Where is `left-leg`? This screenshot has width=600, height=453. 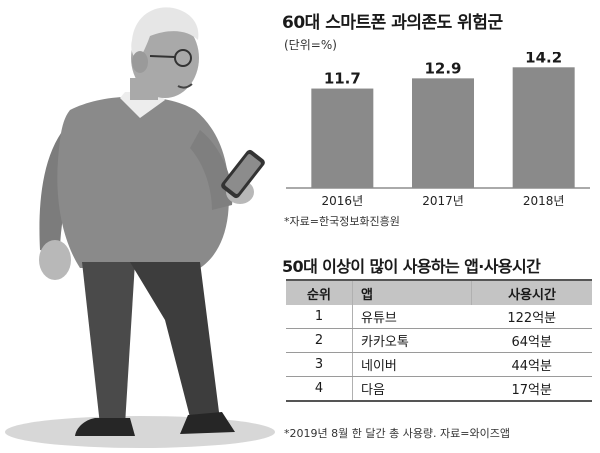 left-leg is located at coordinates (108, 343).